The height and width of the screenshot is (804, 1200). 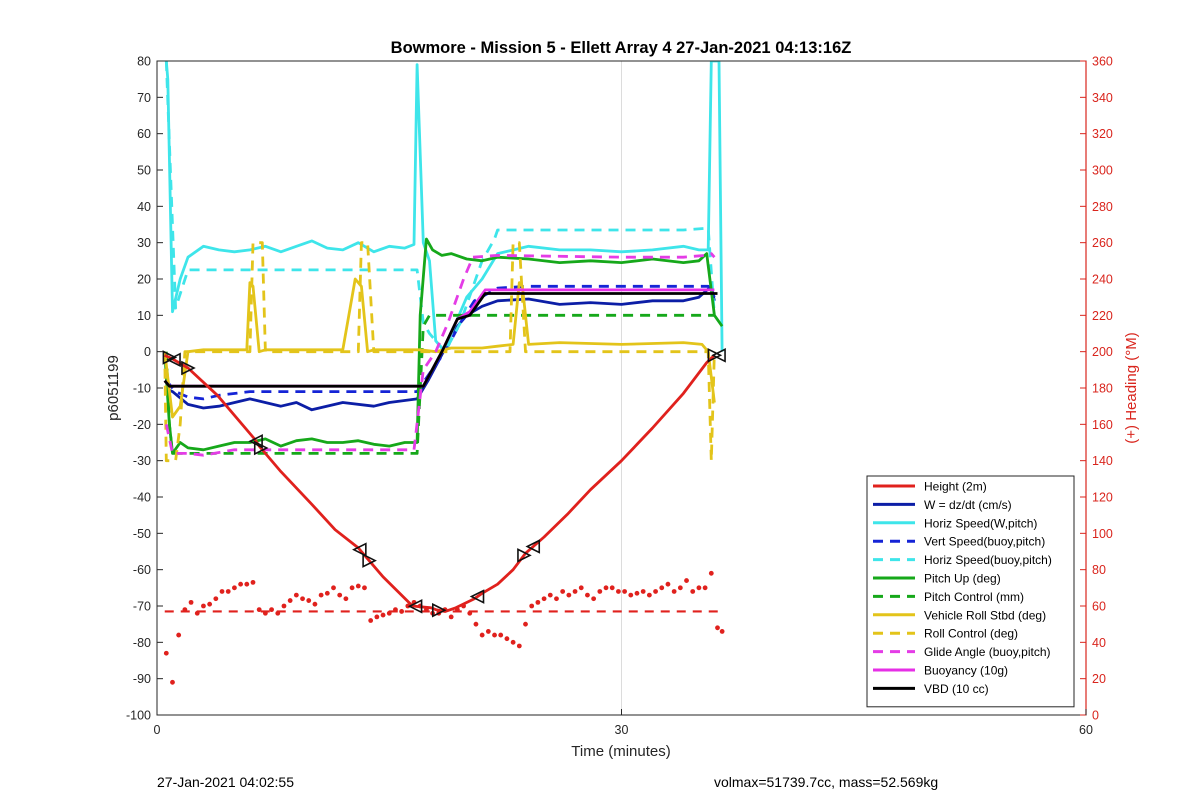 What do you see at coordinates (988, 560) in the screenshot?
I see `legend-label: Horiz Speed(buoy,pitch)` at bounding box center [988, 560].